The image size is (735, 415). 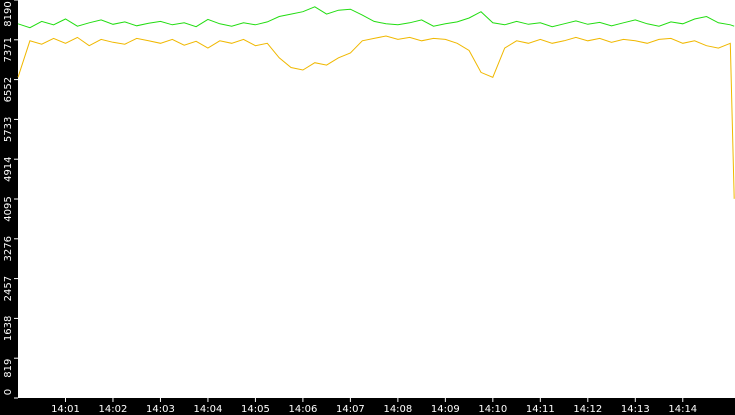 I want to click on x-tick-label: 14:07, so click(x=350, y=409).